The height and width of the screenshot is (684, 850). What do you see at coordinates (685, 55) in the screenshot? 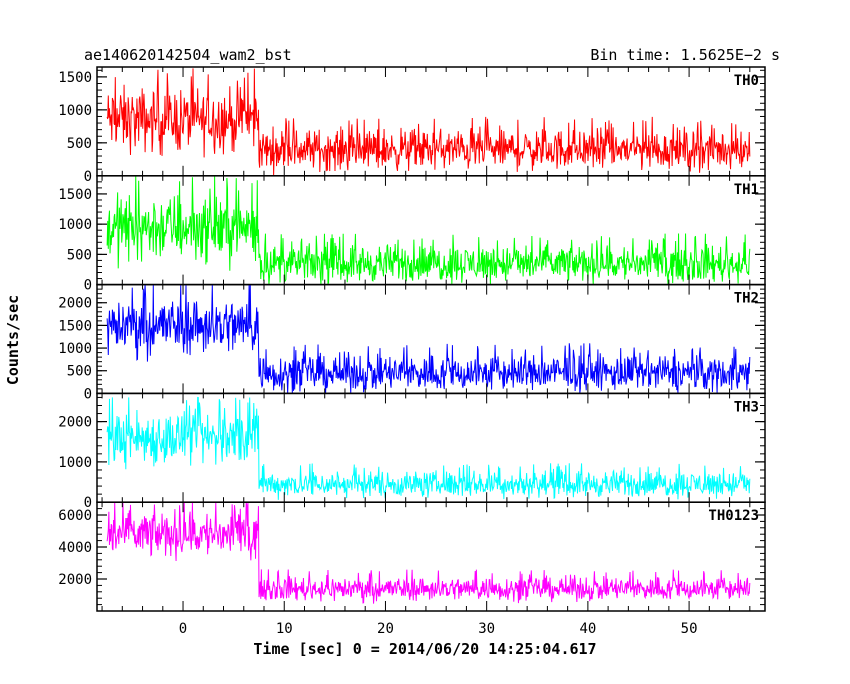
I see `bin-time-label: Bin time: 1.5625E−2 s` at bounding box center [685, 55].